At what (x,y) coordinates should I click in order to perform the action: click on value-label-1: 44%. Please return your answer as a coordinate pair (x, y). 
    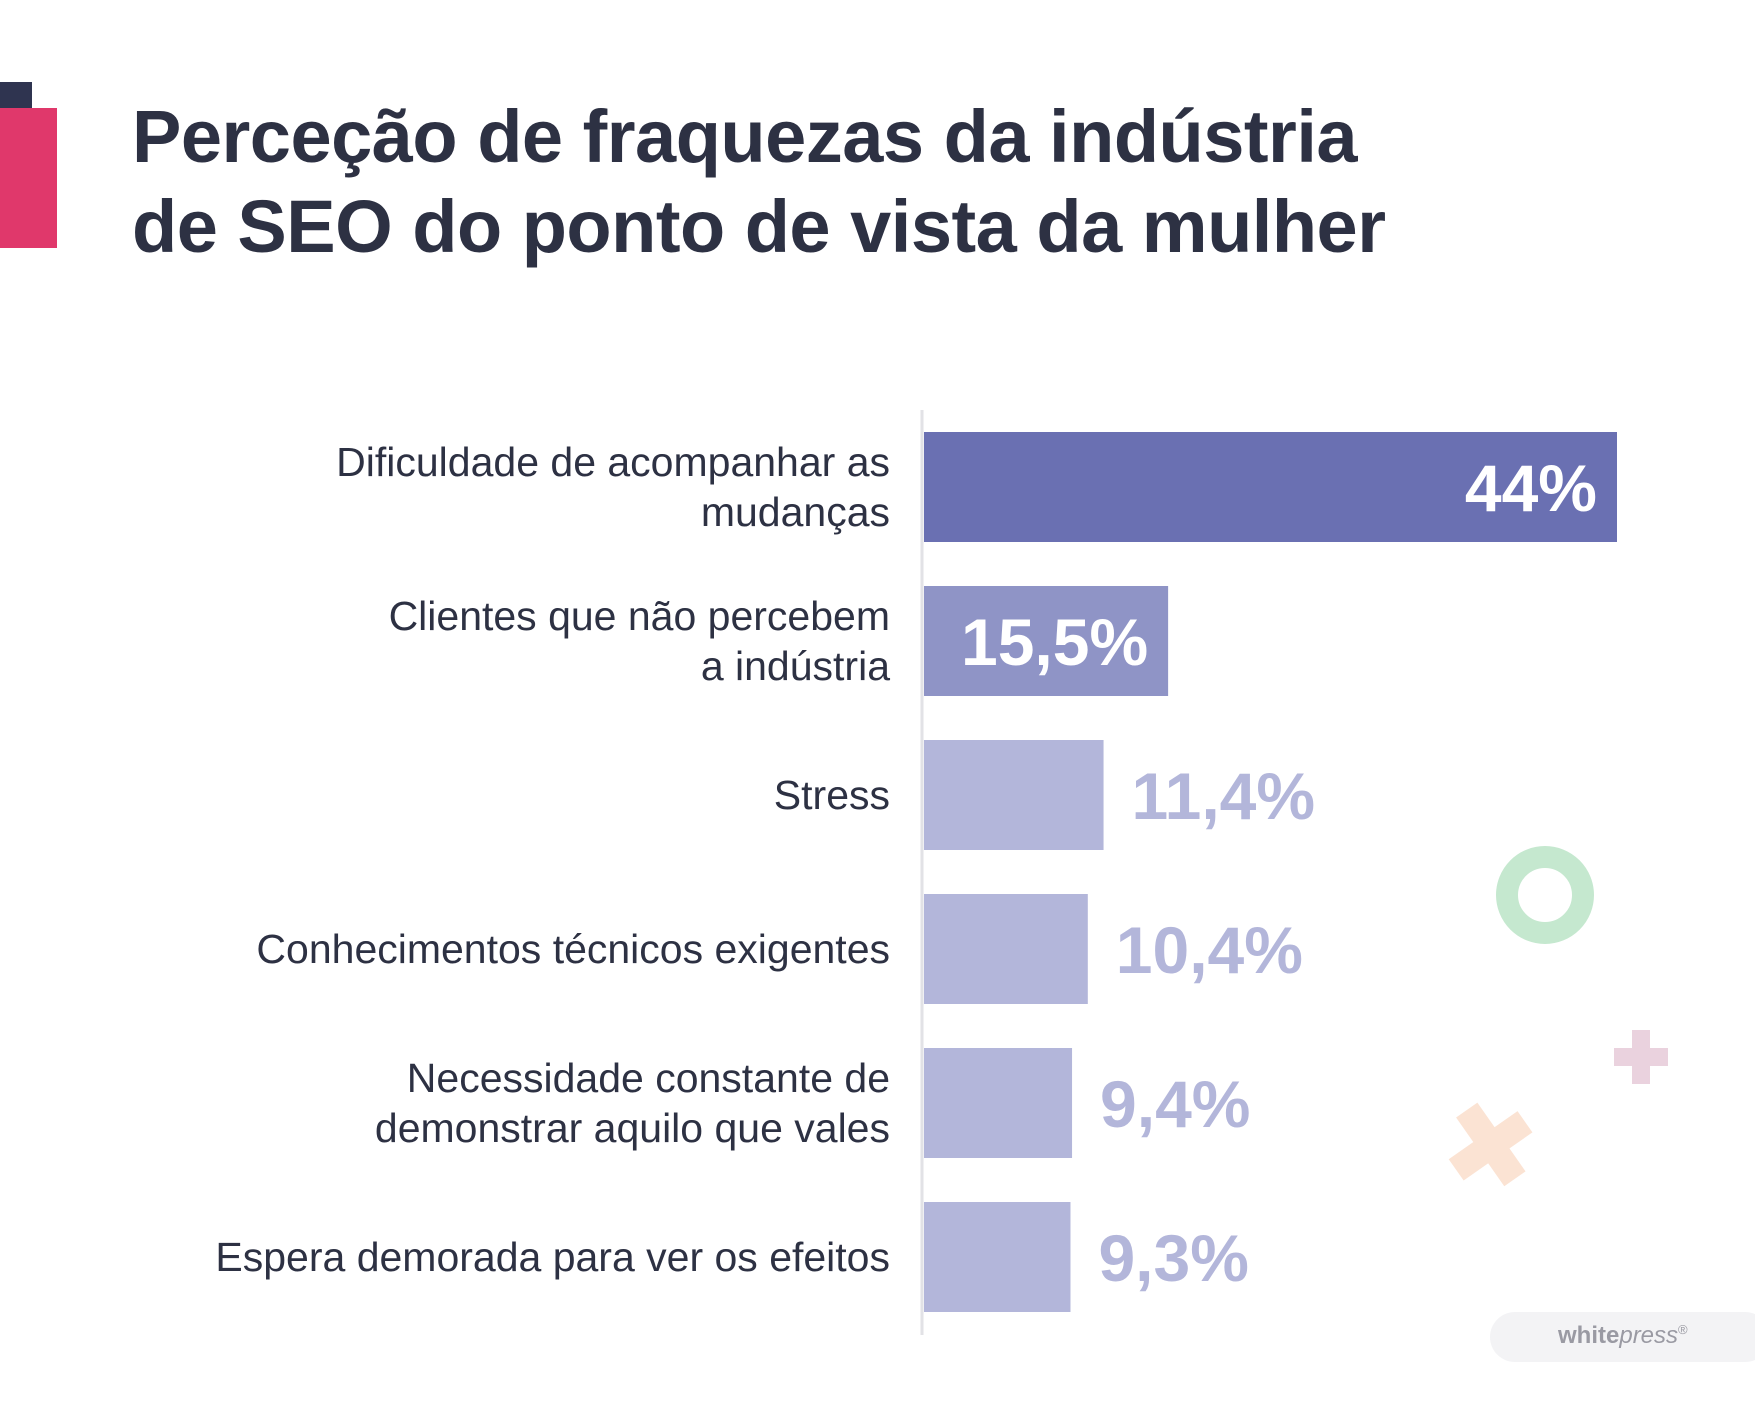
    Looking at the image, I should click on (1531, 488).